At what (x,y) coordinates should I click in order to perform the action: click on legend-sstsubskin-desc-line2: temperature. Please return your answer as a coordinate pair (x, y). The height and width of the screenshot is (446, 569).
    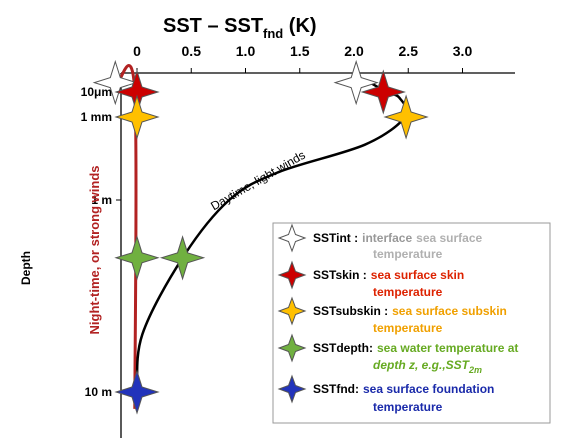
    Looking at the image, I should click on (408, 328).